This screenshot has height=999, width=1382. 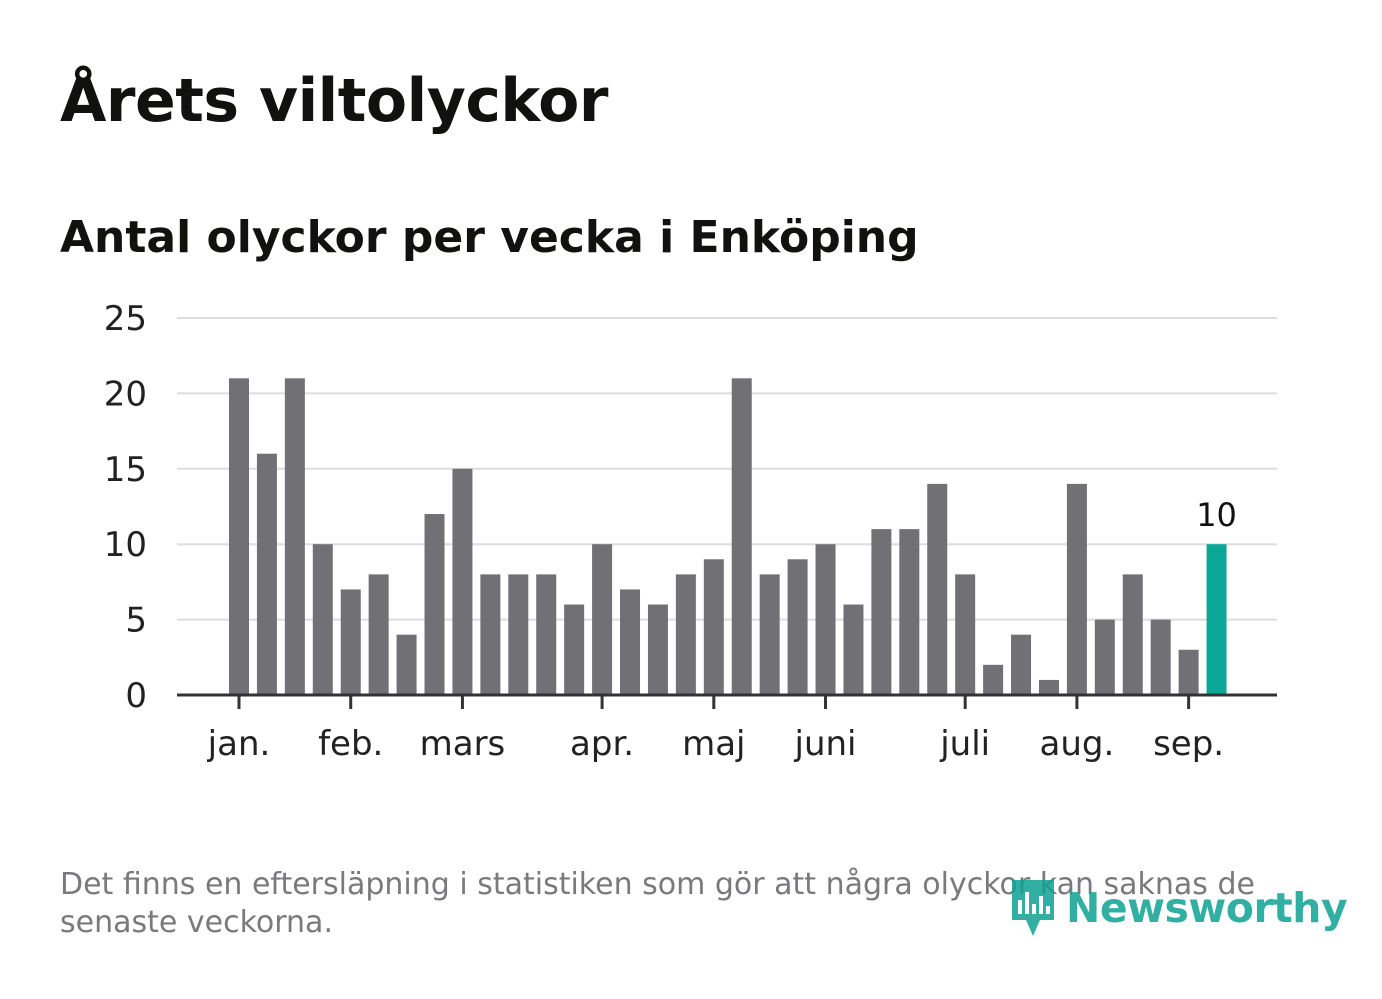 I want to click on x-tick-label: jan., so click(x=239, y=744).